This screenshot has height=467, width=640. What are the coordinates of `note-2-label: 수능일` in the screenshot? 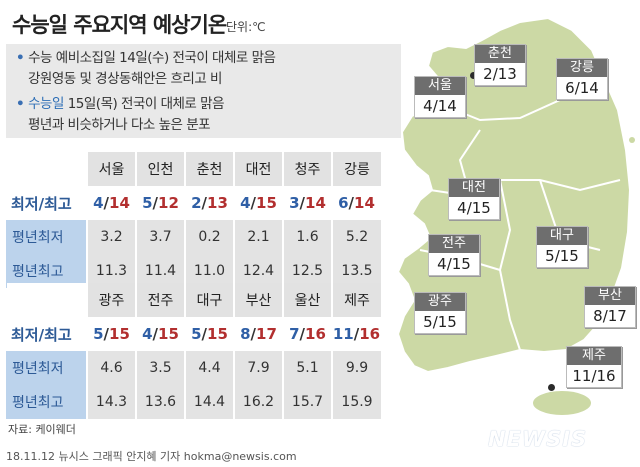 It's located at (46, 104).